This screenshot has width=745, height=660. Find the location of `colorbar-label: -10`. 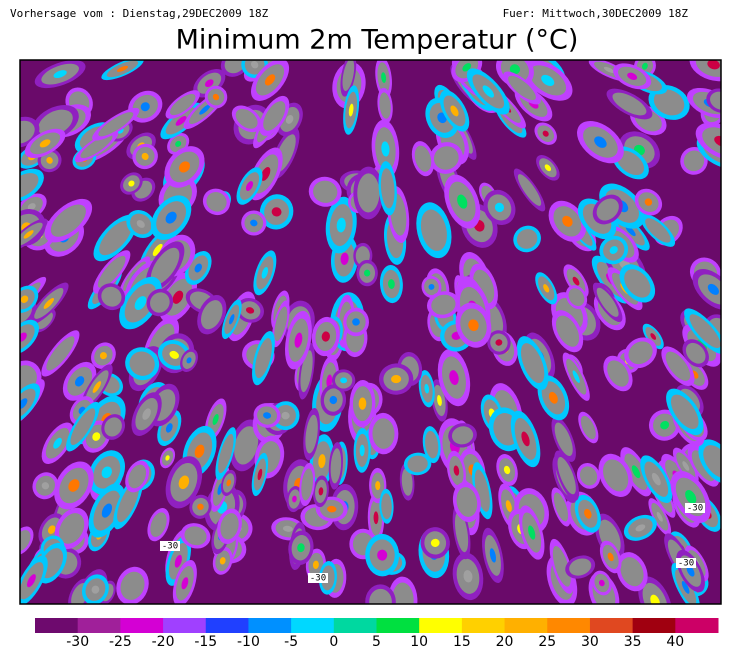

colorbar-label: -10 is located at coordinates (248, 642).